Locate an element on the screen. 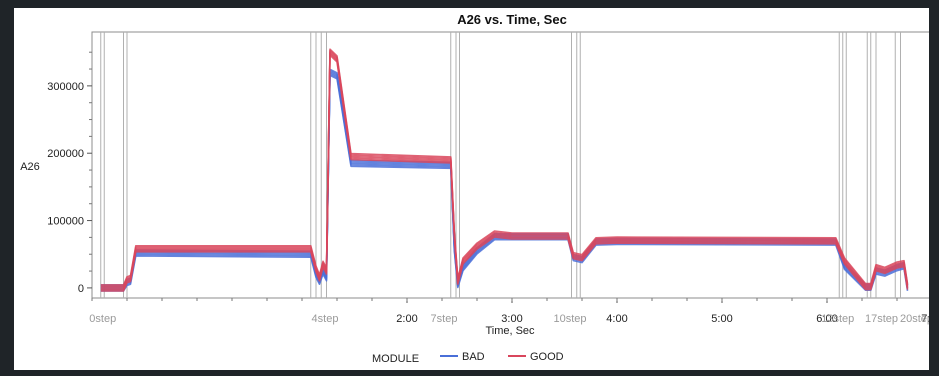 The width and height of the screenshot is (939, 376). legend-label-good: GOOD is located at coordinates (547, 357).